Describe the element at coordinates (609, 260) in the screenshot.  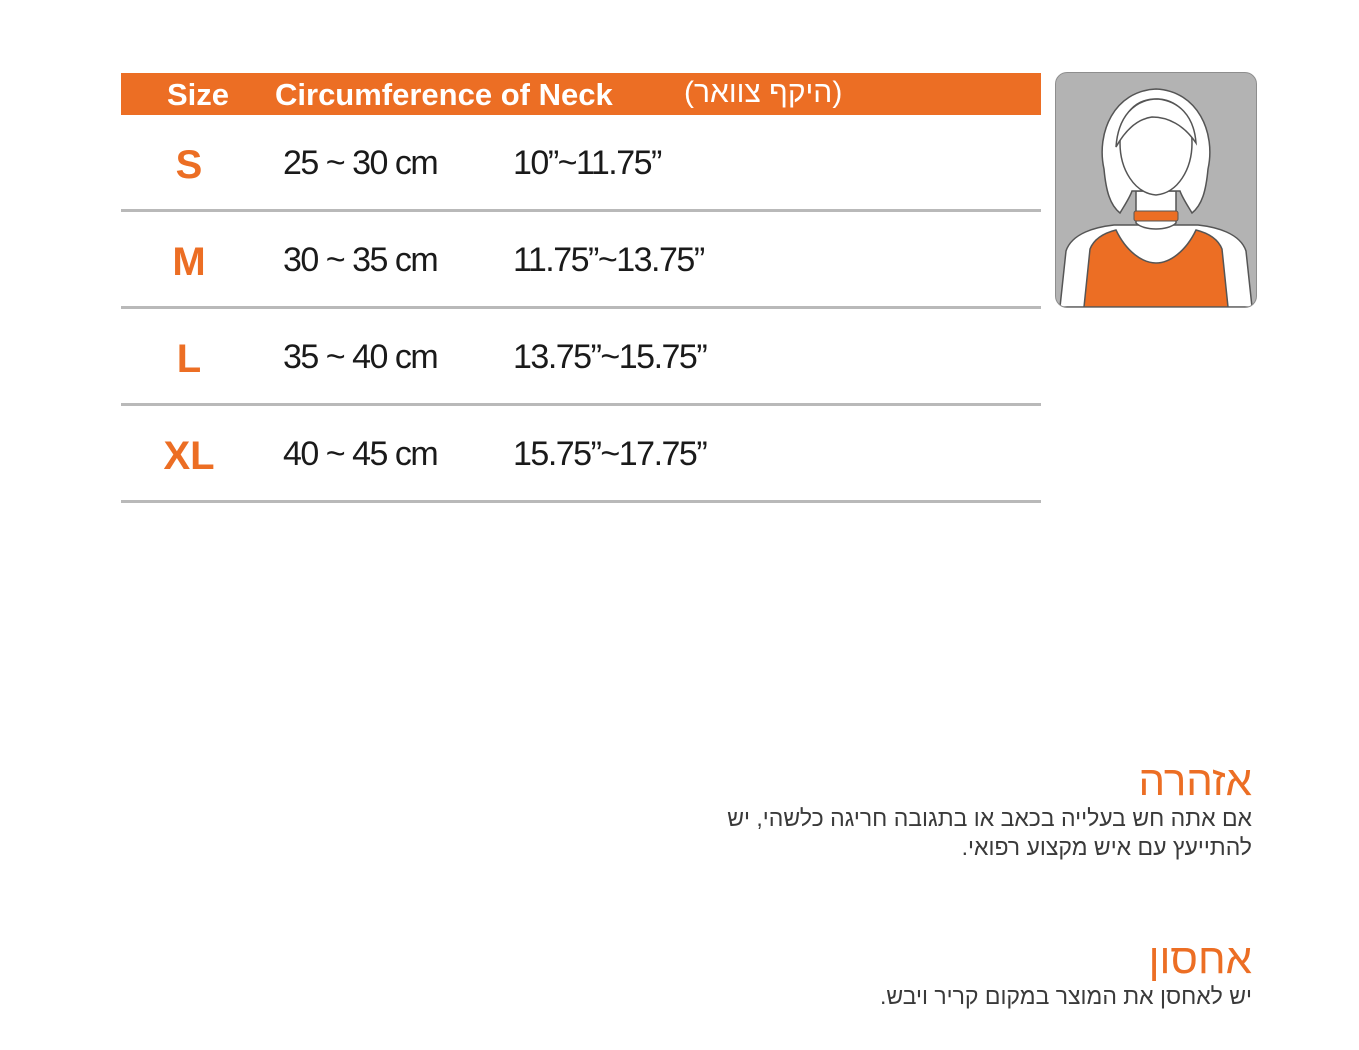
I see `range-inch: 11.75”~13.75”` at that location.